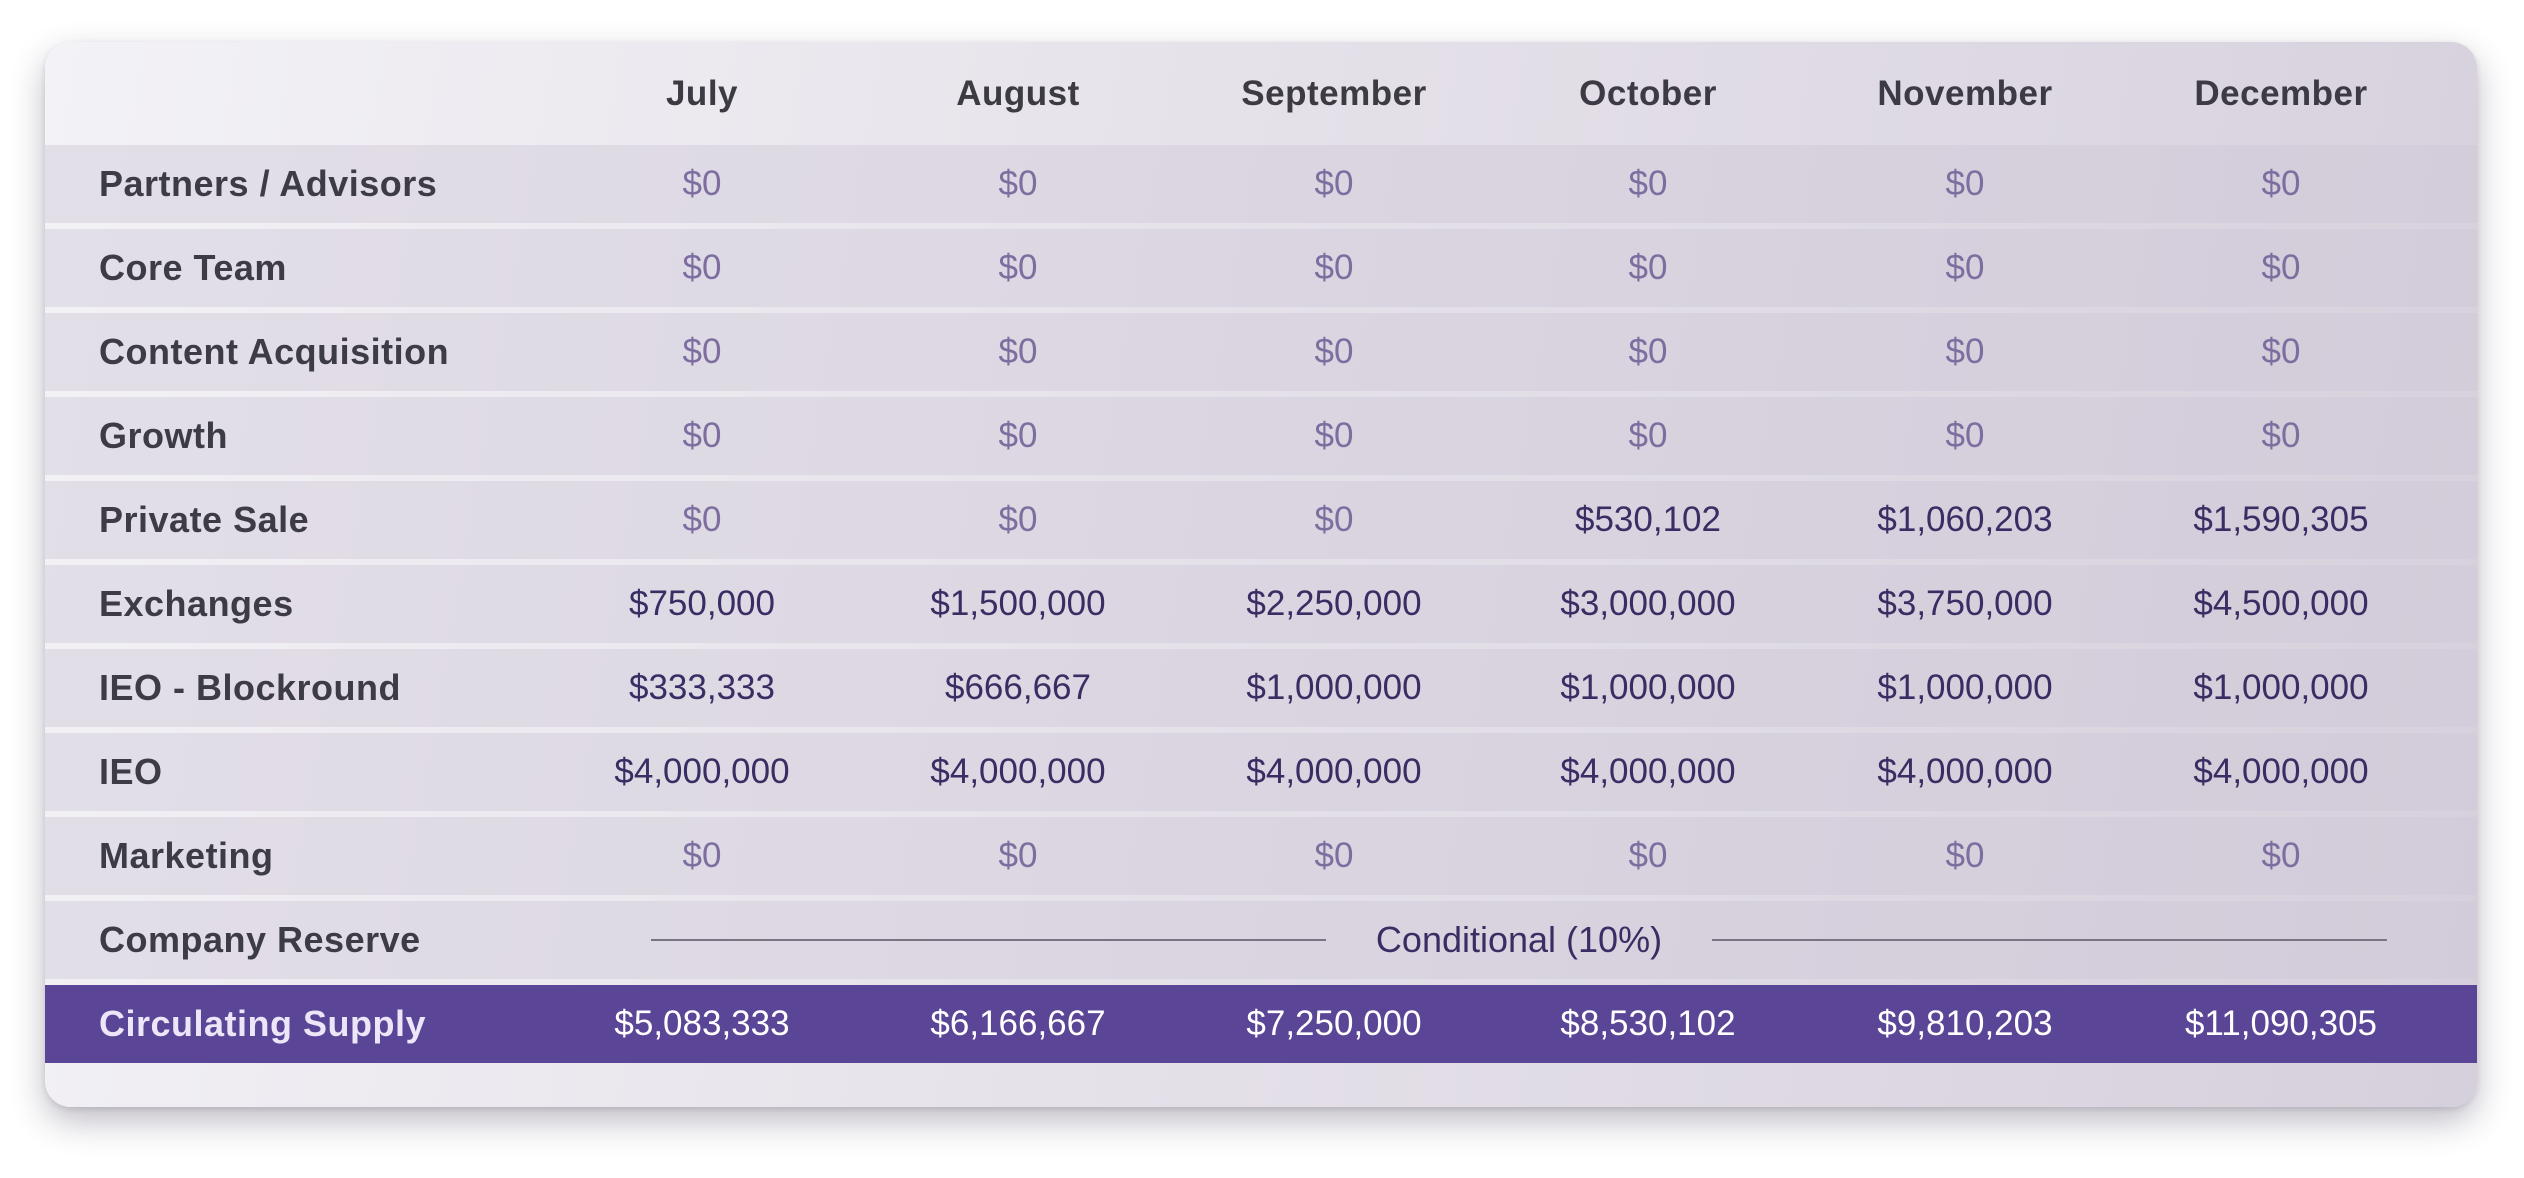  I want to click on table-cell: $1,500,000, so click(1018, 603).